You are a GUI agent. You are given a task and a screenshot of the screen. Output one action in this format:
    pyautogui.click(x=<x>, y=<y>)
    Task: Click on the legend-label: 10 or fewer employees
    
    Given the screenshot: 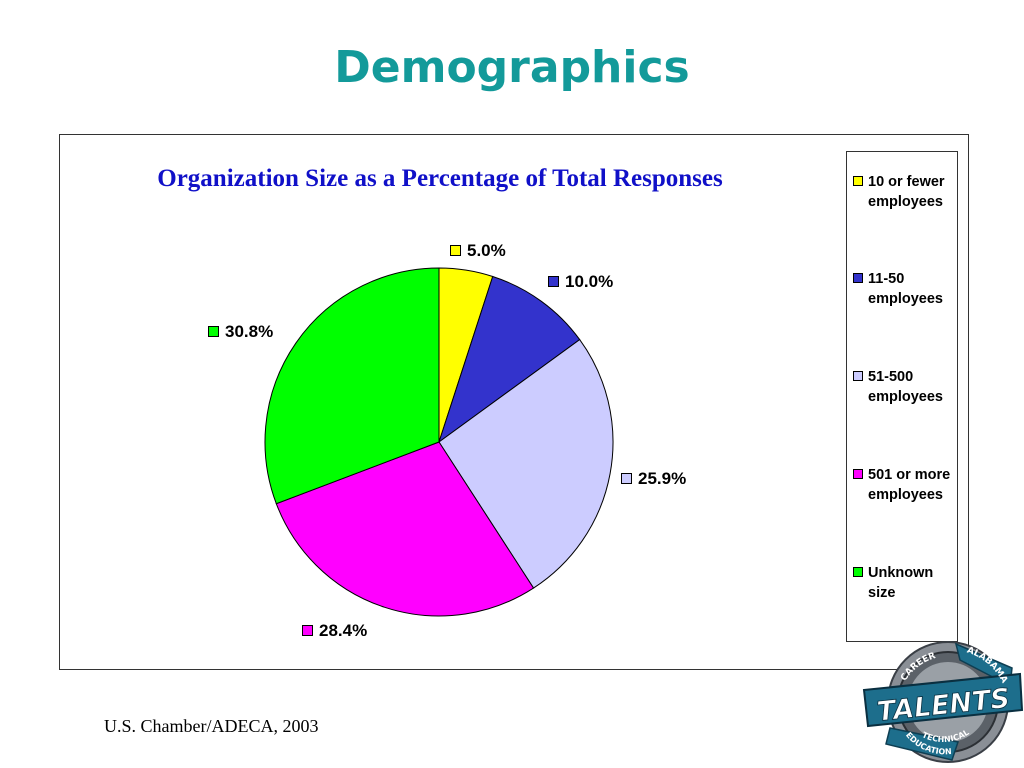 What is the action you would take?
    pyautogui.click(x=906, y=192)
    